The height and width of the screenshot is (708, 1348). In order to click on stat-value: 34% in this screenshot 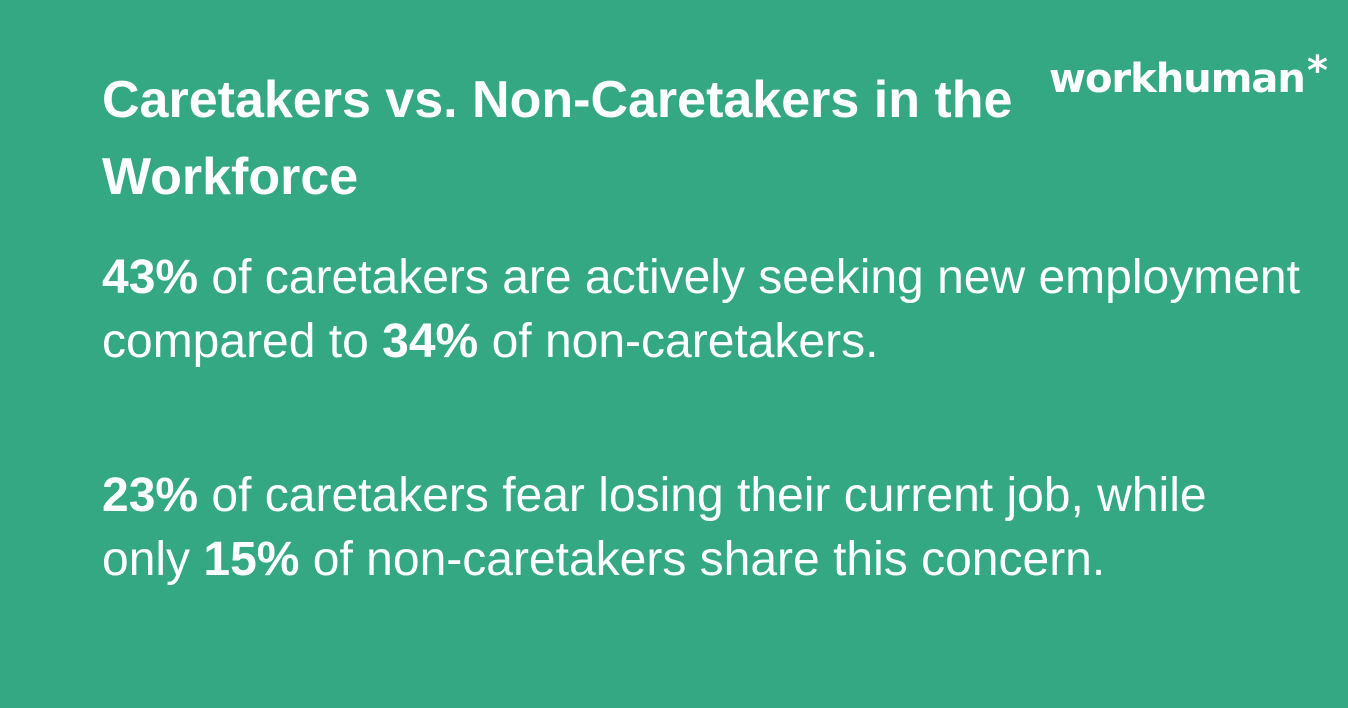, I will do `click(430, 341)`.